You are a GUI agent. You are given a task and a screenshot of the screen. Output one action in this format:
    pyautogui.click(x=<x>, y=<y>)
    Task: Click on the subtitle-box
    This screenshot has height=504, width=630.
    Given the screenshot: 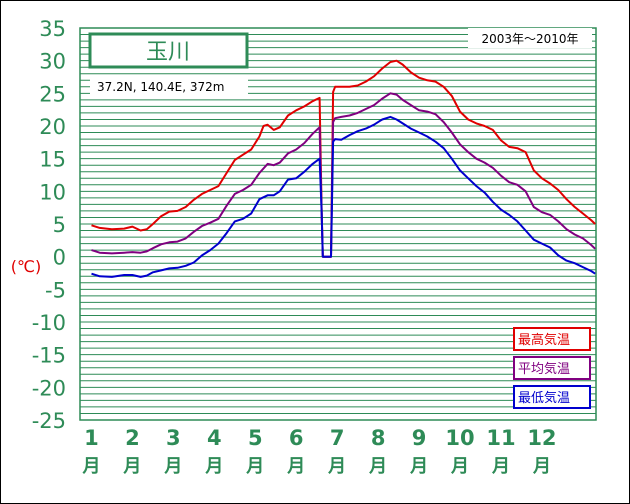 What is the action you would take?
    pyautogui.click(x=169, y=86)
    